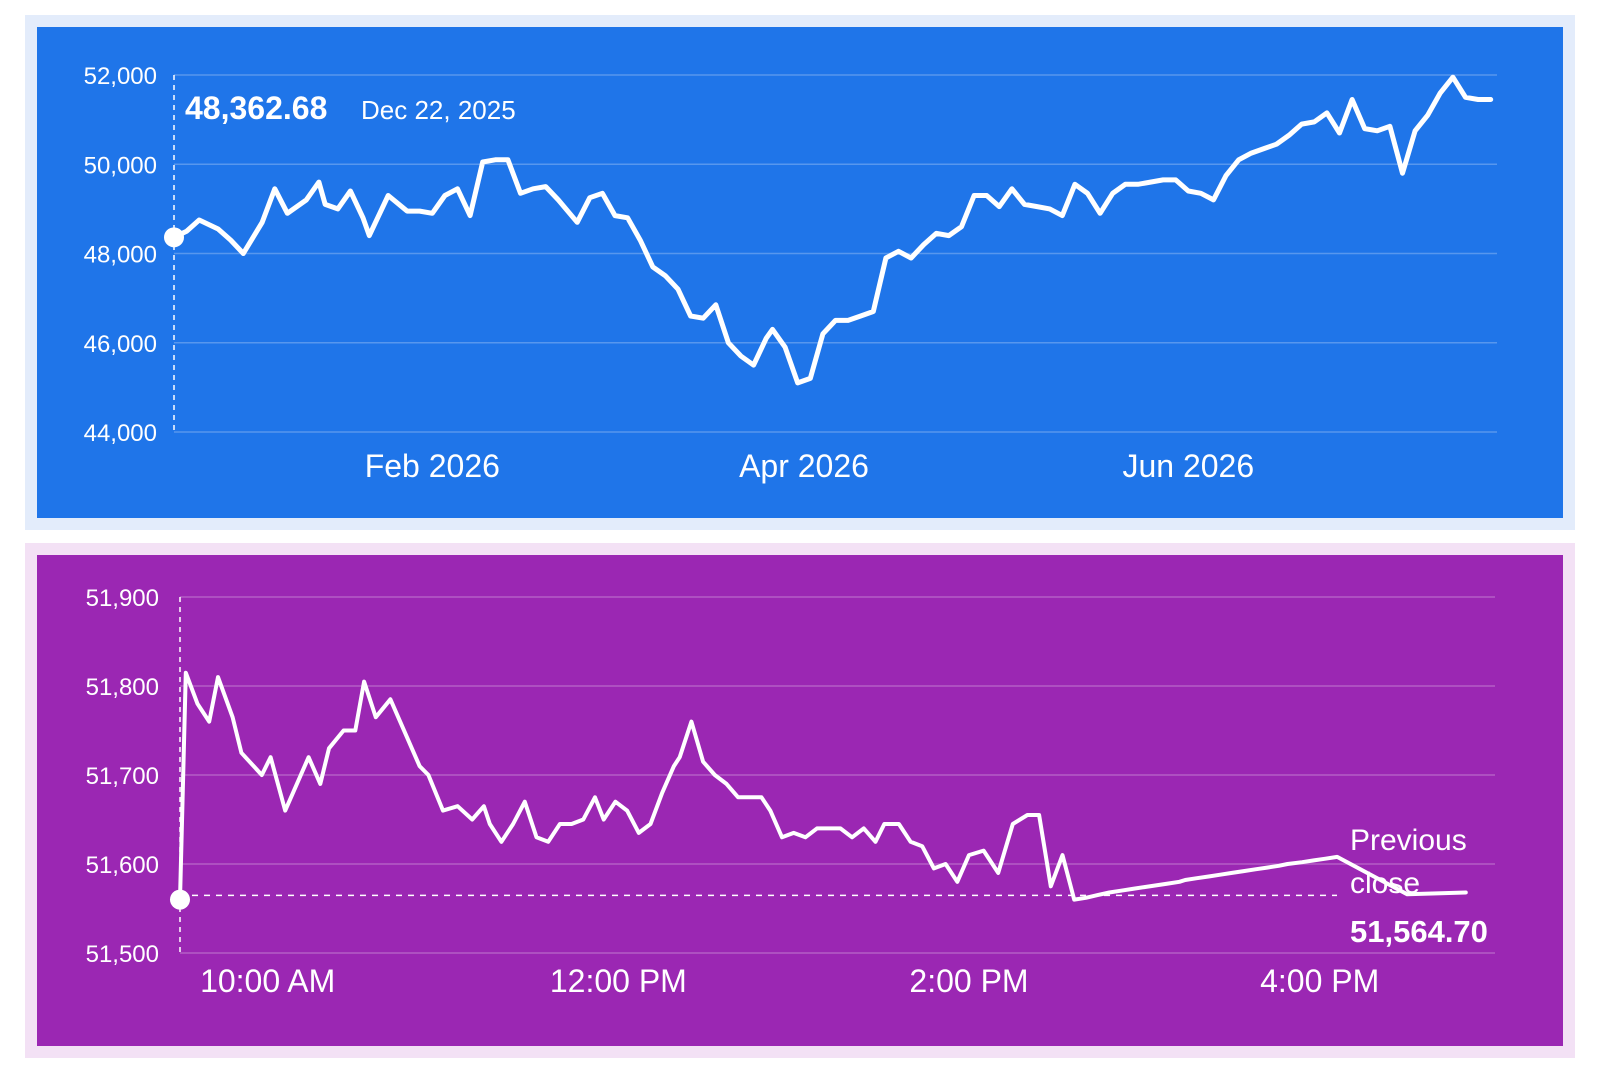 The width and height of the screenshot is (1600, 1070). I want to click on x-tick-label: 10:00 AM, so click(267, 981).